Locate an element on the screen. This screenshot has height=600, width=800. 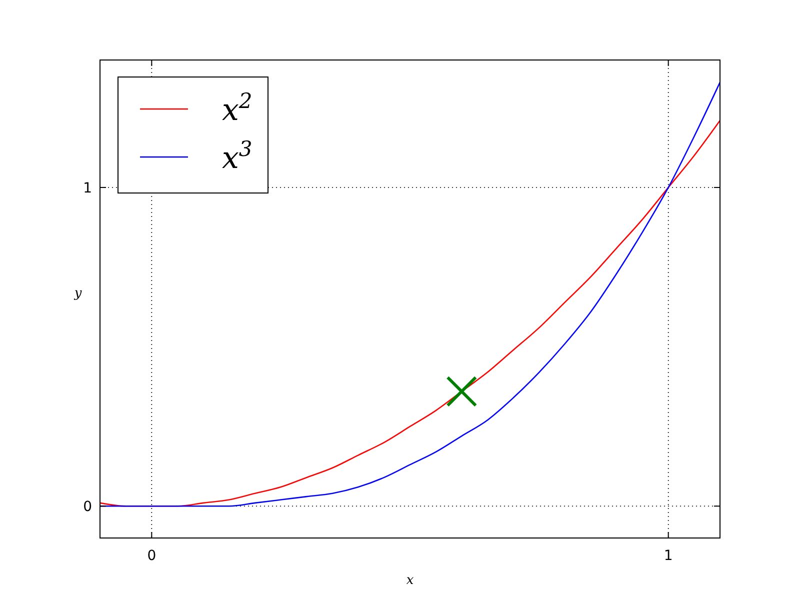
y-axis-title: y is located at coordinates (77, 293).